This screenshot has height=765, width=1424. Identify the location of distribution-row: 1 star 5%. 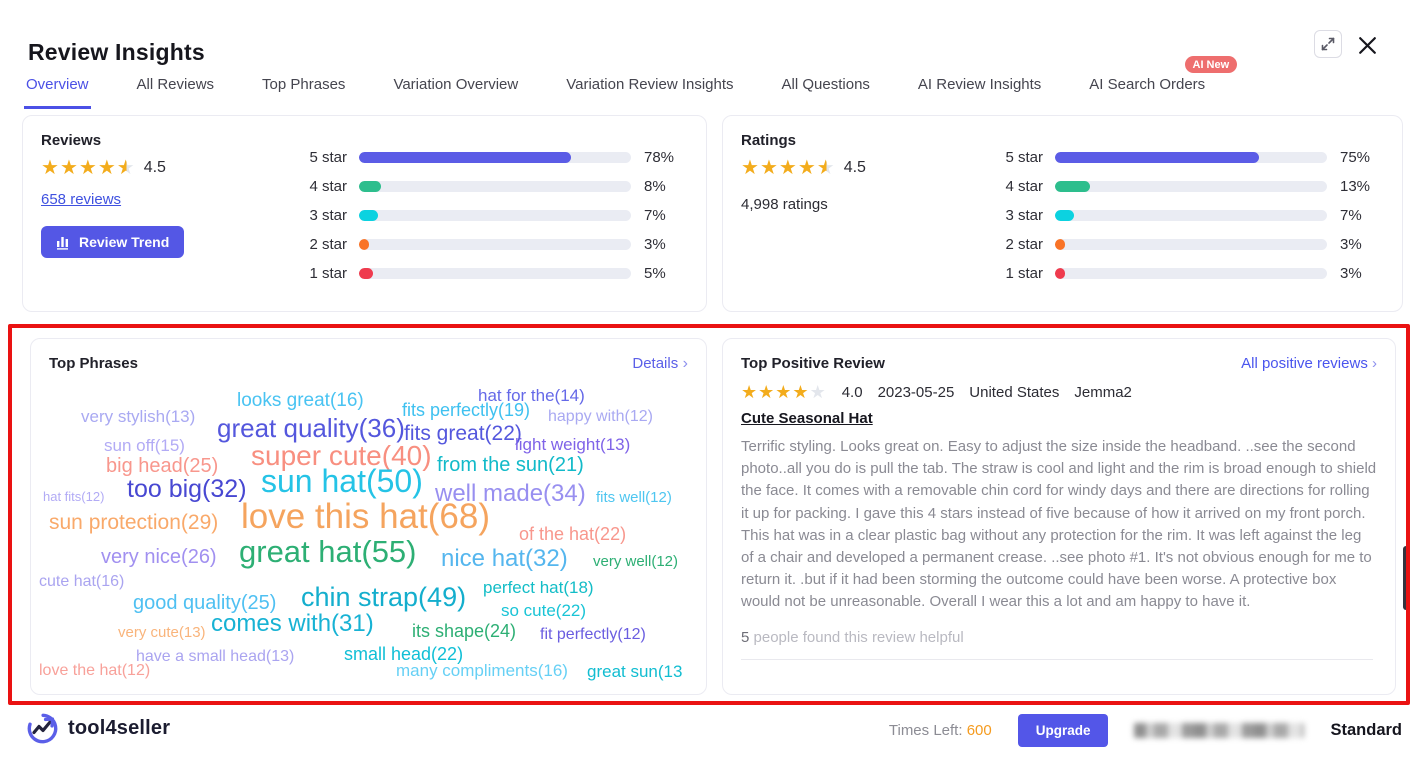
(493, 273).